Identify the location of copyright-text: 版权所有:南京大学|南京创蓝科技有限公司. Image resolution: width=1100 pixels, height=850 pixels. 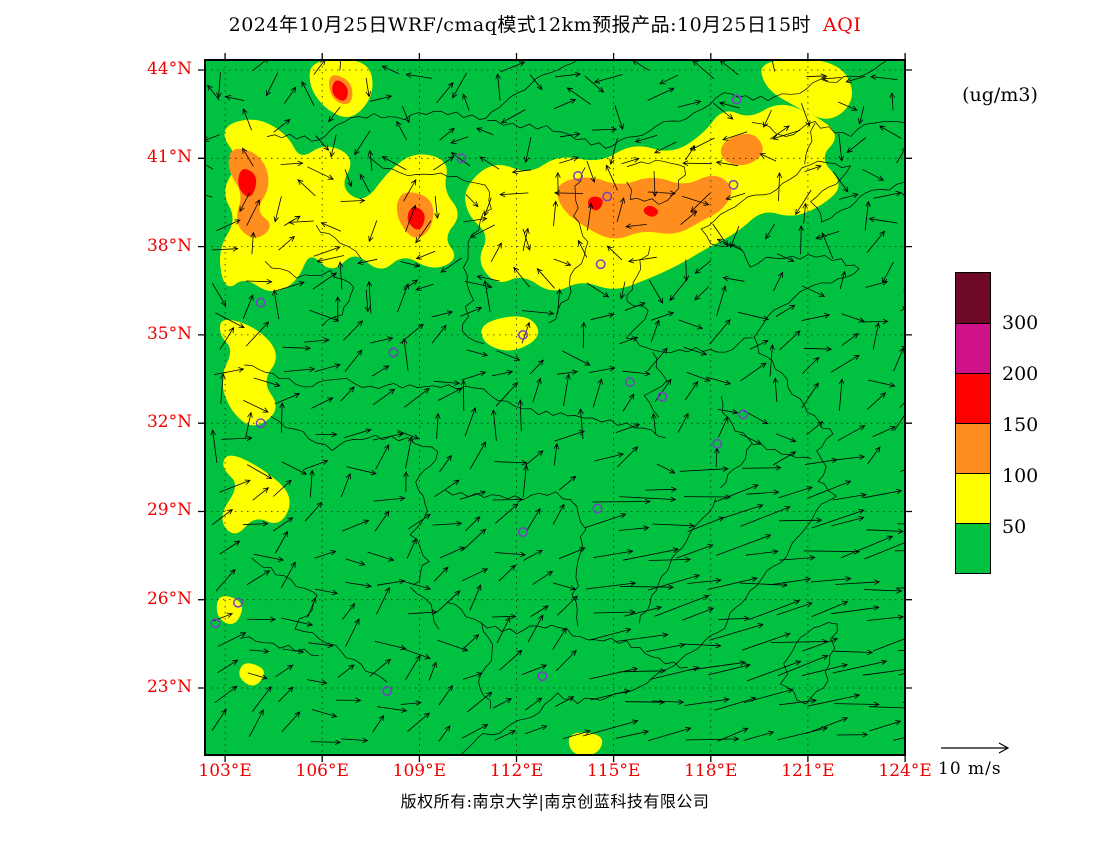
(555, 801).